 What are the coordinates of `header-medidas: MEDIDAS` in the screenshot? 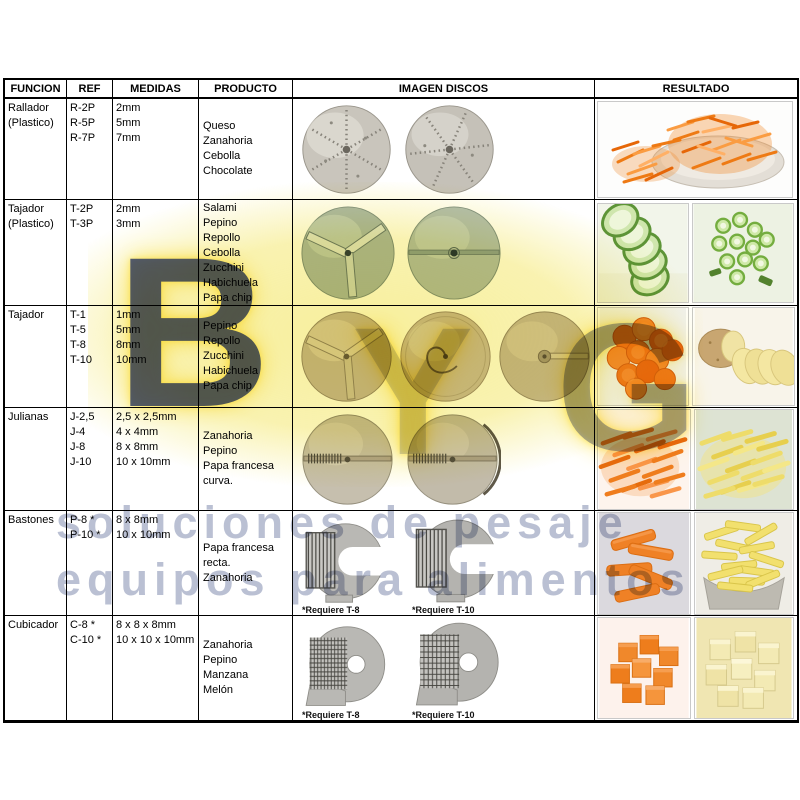 It's located at (156, 89).